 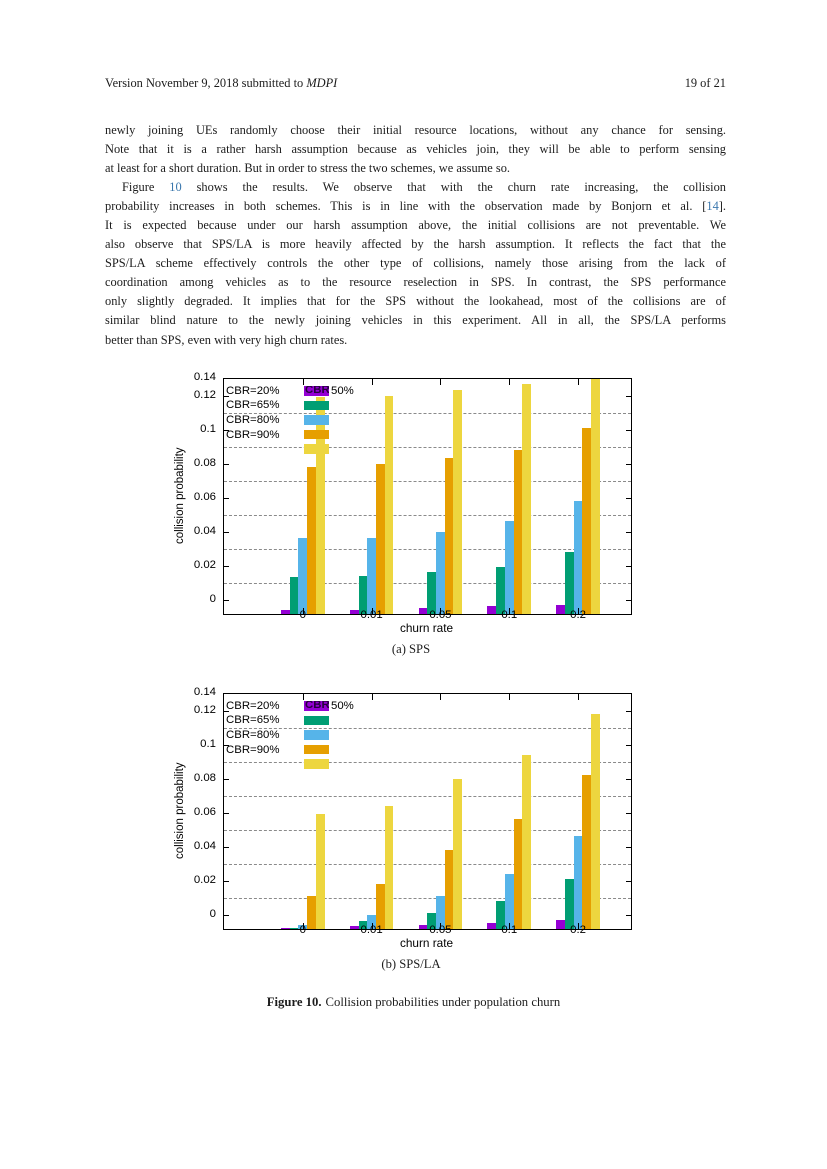 I want to click on header-version-text: Version November 9, 2018 submitted to, so click(x=206, y=83).